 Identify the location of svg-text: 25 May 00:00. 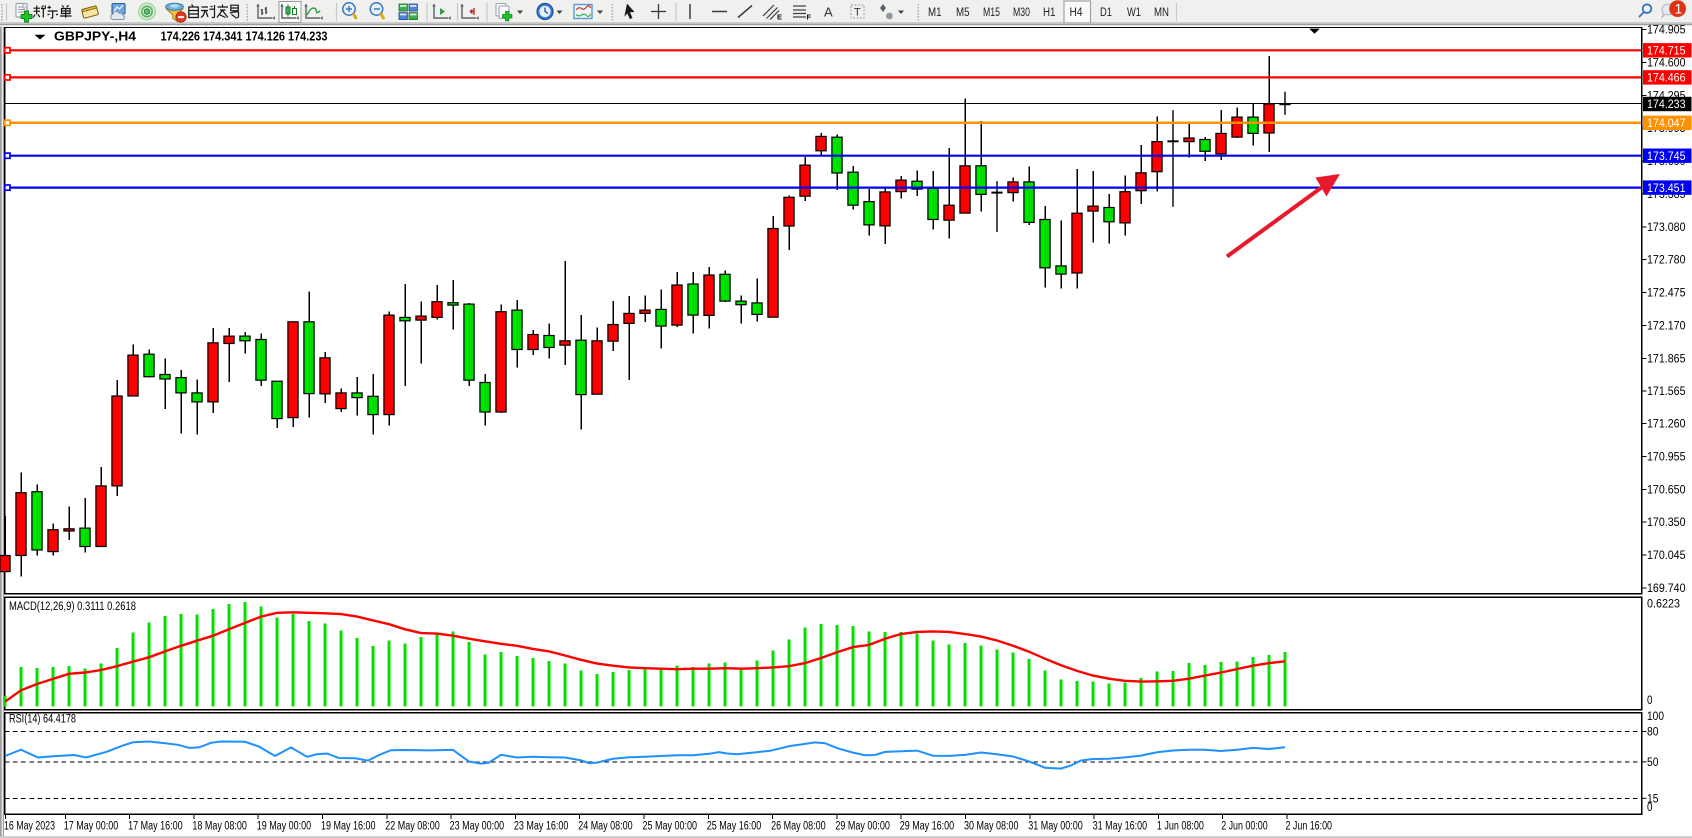
(670, 826).